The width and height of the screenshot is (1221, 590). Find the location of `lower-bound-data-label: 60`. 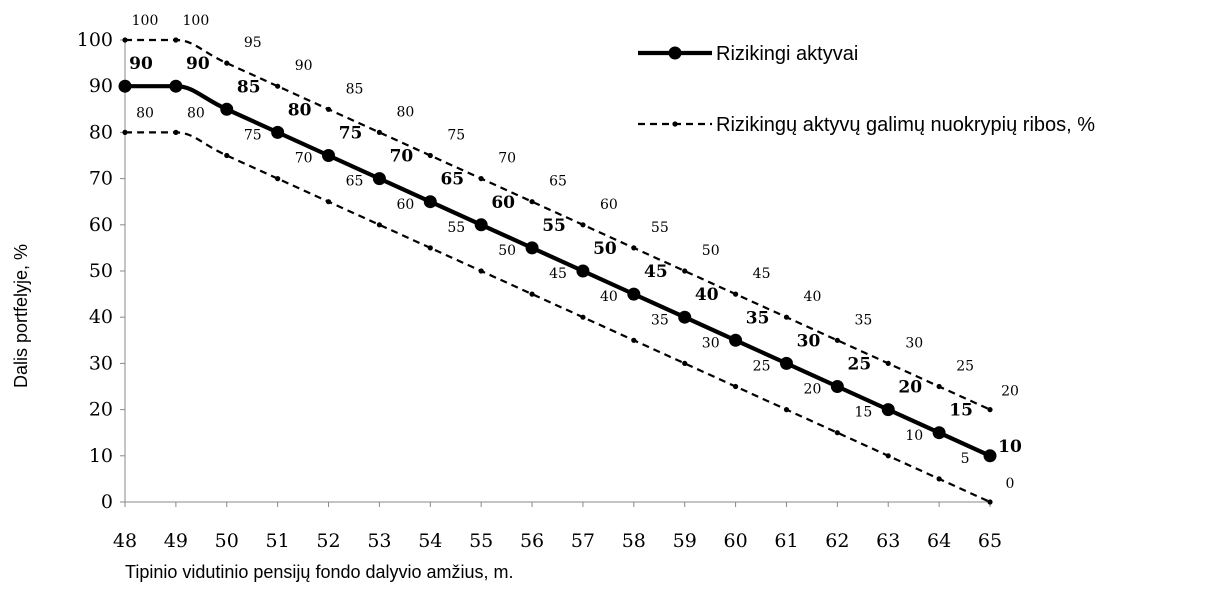

lower-bound-data-label: 60 is located at coordinates (405, 205).